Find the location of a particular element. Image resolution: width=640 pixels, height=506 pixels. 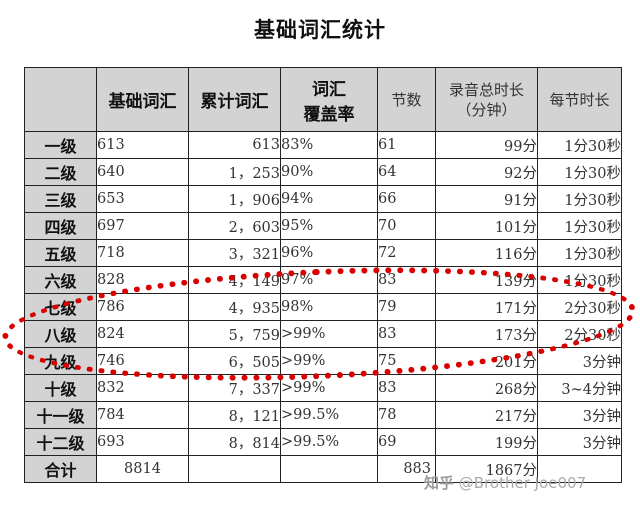

table-row: 十级 832 7，337 >99% 83 268分 3~4分钟 is located at coordinates (323, 388).